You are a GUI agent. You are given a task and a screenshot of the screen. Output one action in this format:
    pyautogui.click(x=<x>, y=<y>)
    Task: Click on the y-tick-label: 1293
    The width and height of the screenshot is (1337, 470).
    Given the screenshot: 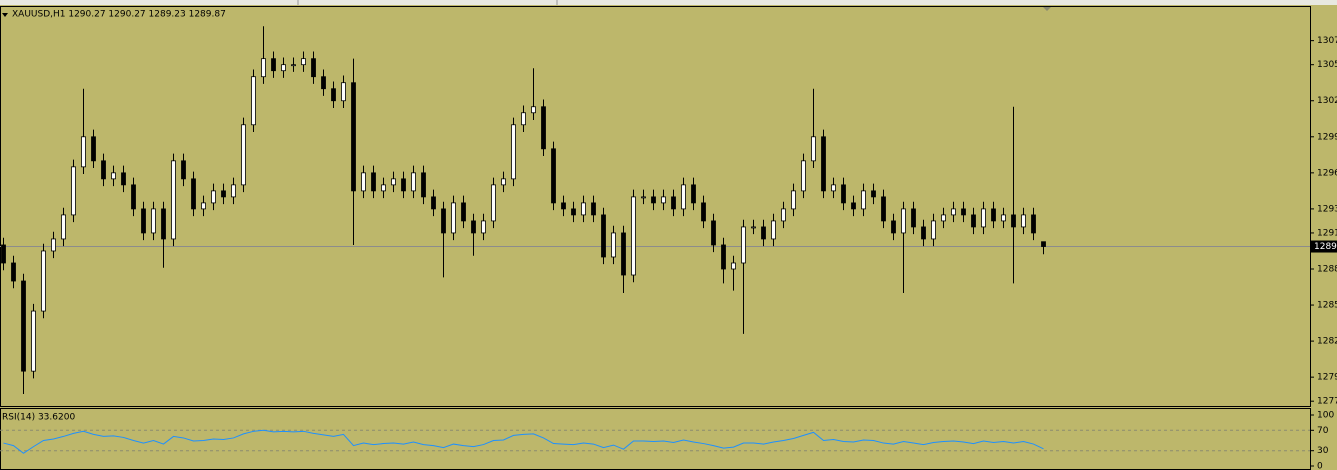 What is the action you would take?
    pyautogui.click(x=1327, y=209)
    